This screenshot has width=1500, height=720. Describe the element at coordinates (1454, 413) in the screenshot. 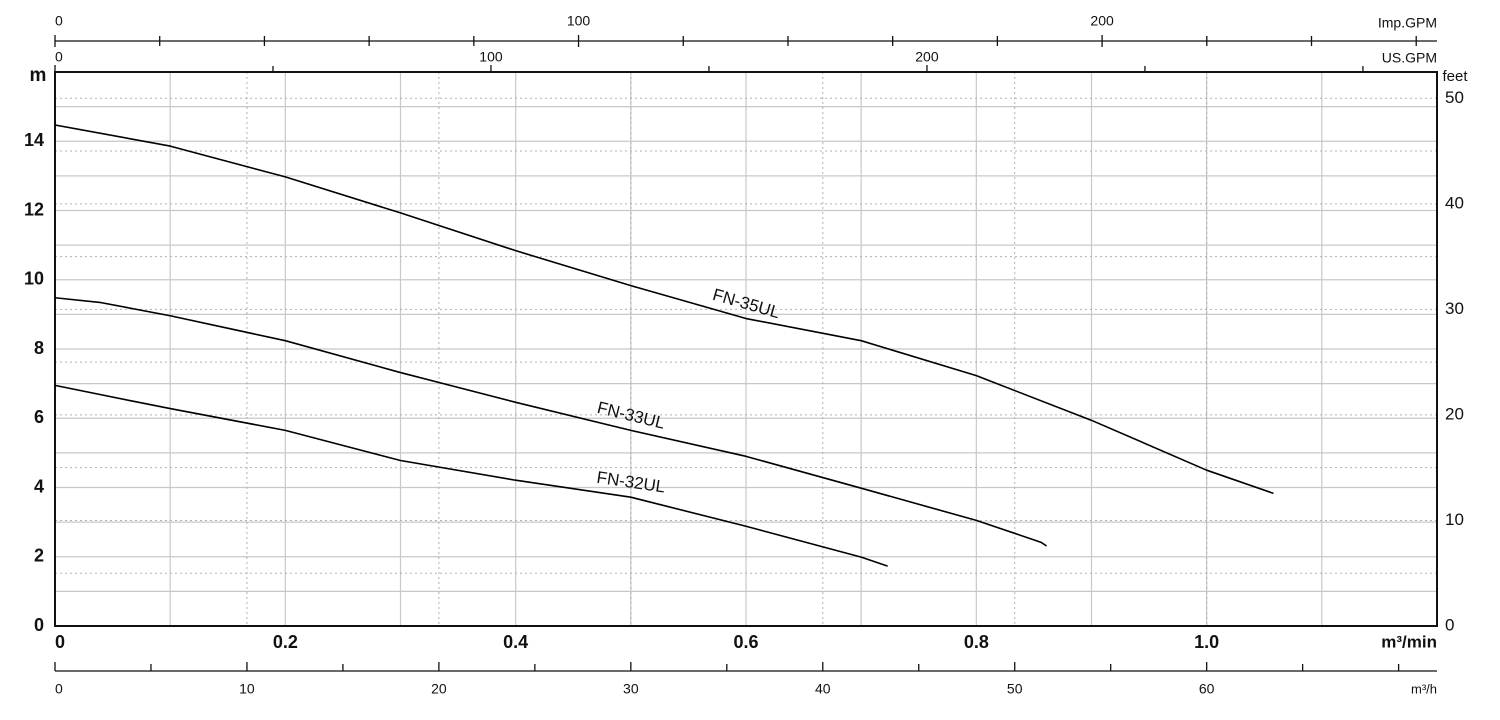

I see `y2-tick-label: 20` at that location.